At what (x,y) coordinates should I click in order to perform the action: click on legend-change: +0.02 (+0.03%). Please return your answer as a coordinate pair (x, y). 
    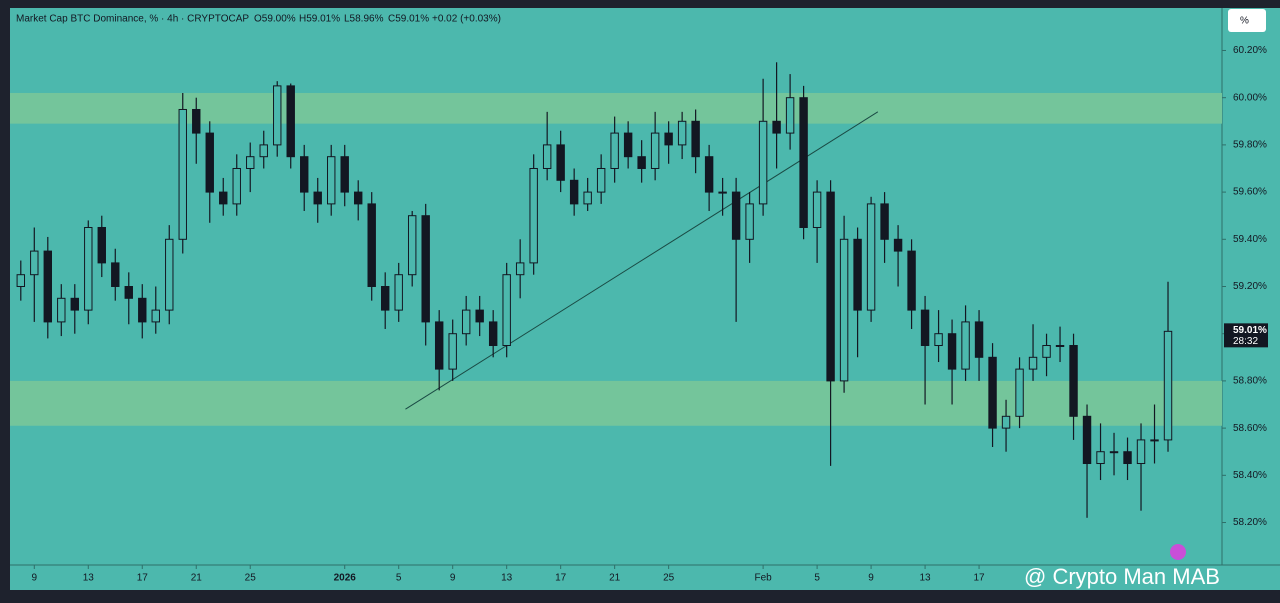
    Looking at the image, I should click on (466, 19).